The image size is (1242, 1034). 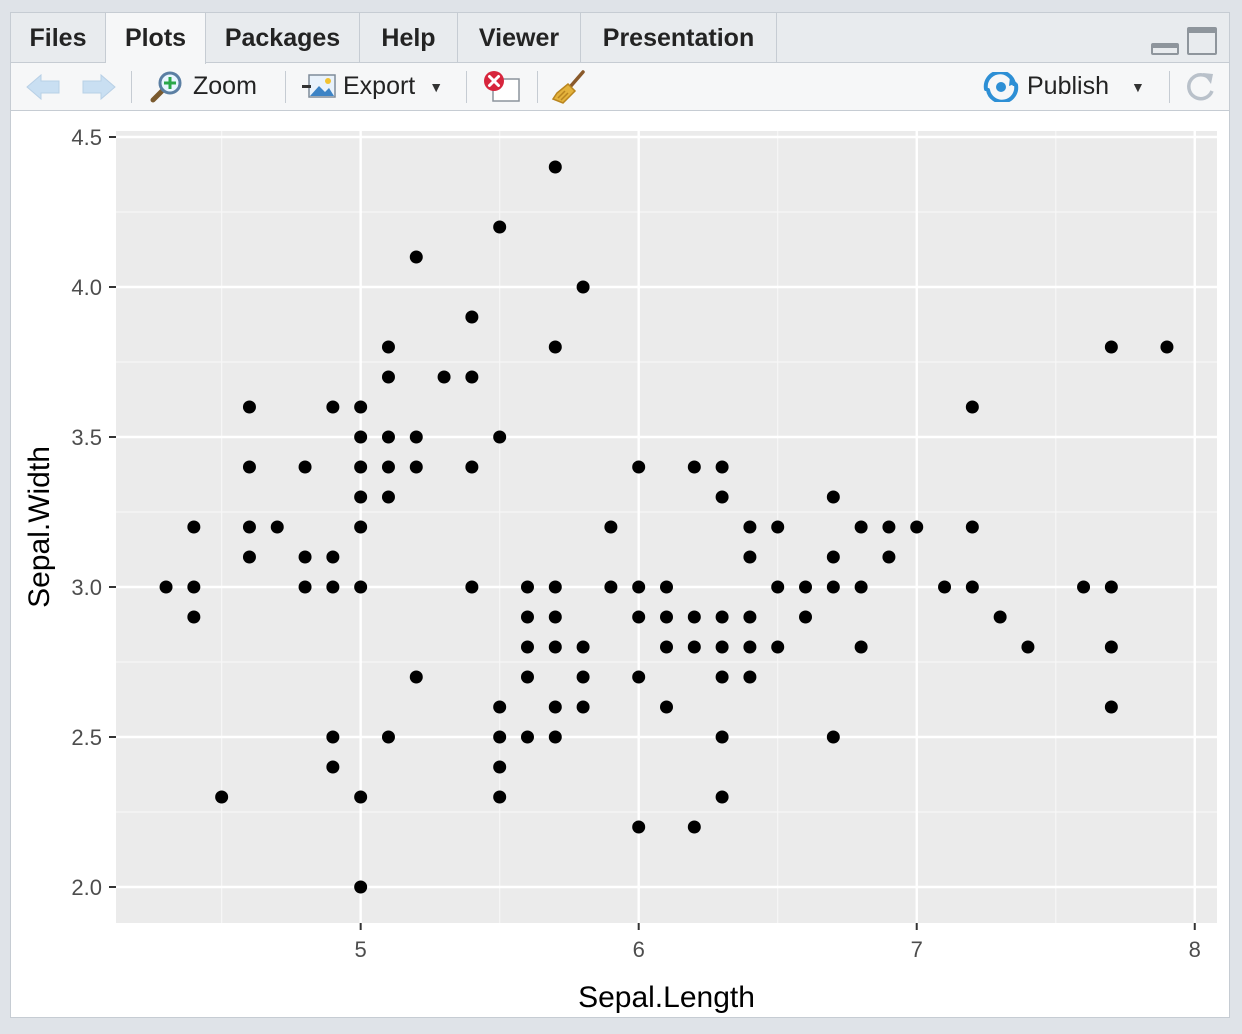 What do you see at coordinates (86, 137) in the screenshot?
I see `y-tick-label: 4.5` at bounding box center [86, 137].